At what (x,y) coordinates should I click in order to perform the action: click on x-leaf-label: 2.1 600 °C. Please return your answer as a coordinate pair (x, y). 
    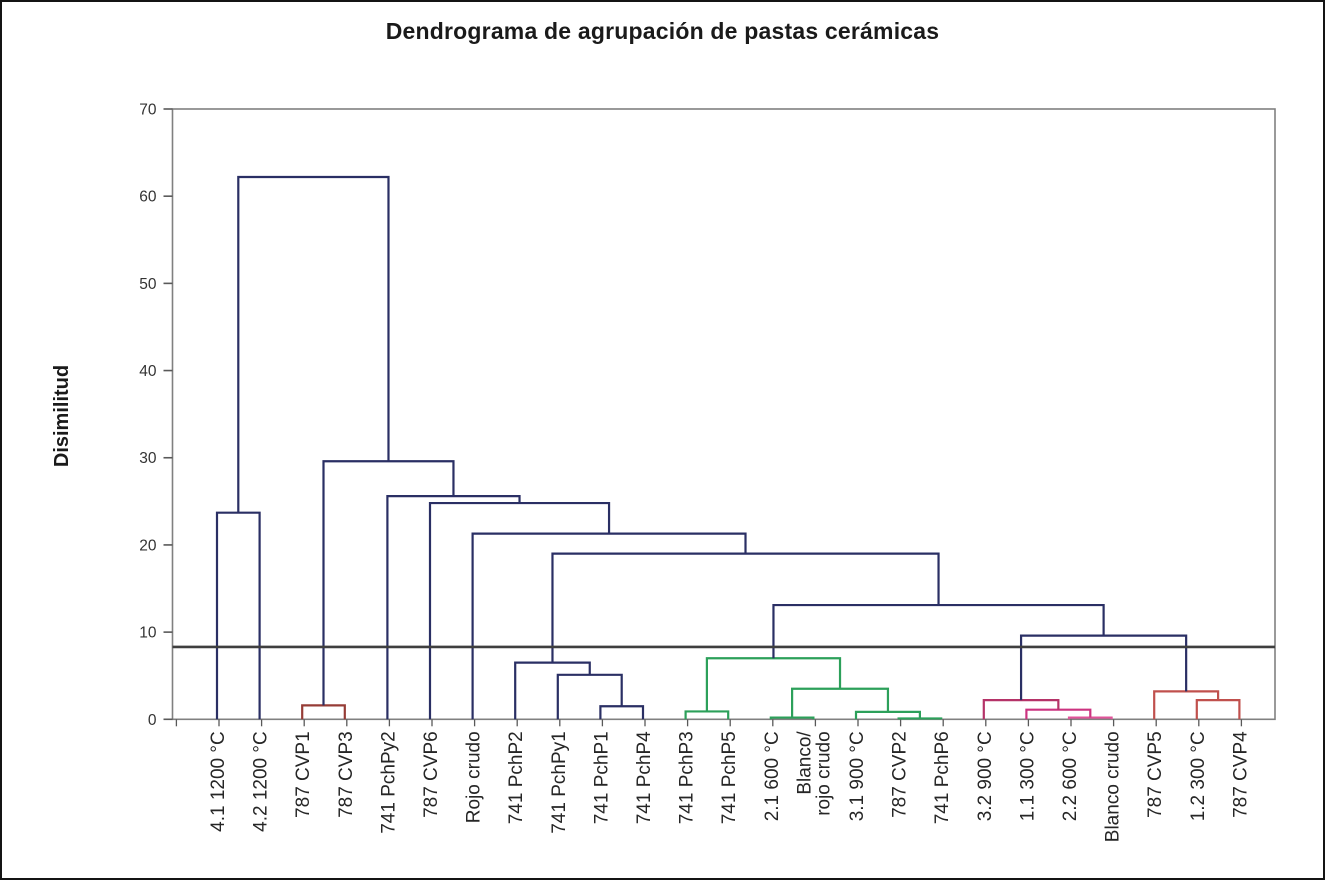
    Looking at the image, I should click on (772, 776).